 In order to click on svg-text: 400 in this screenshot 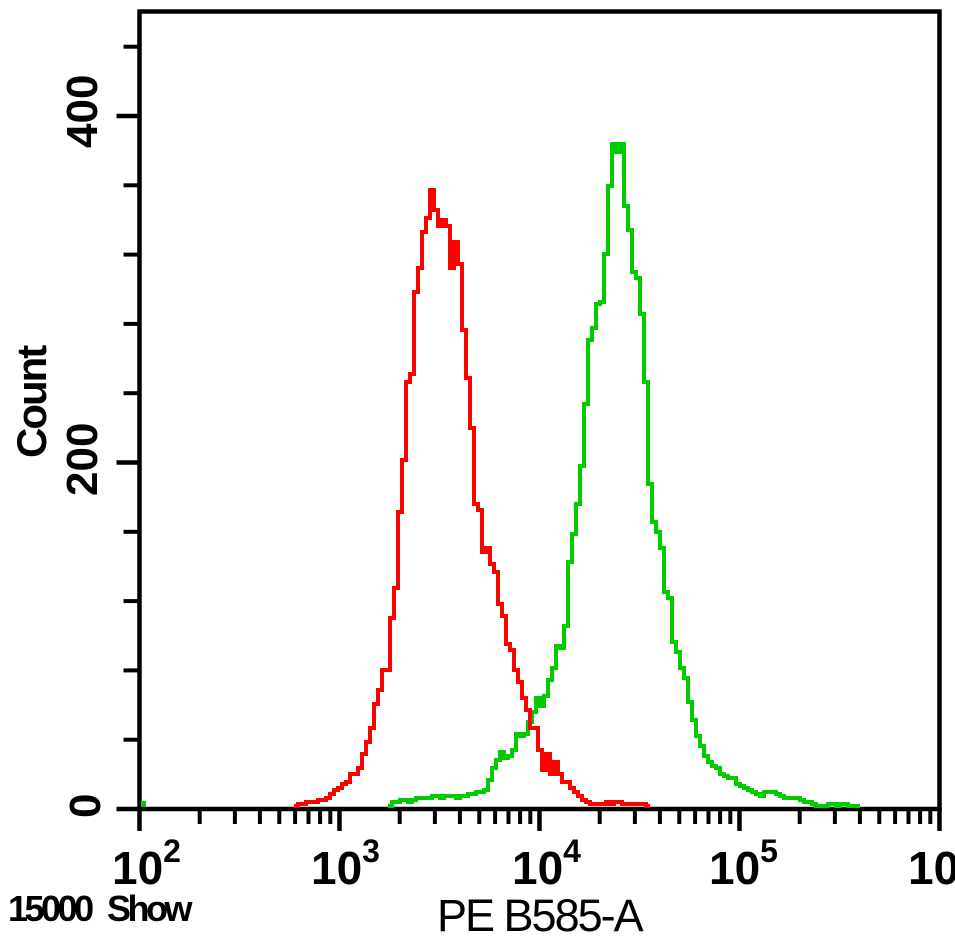, I will do `click(82, 111)`.